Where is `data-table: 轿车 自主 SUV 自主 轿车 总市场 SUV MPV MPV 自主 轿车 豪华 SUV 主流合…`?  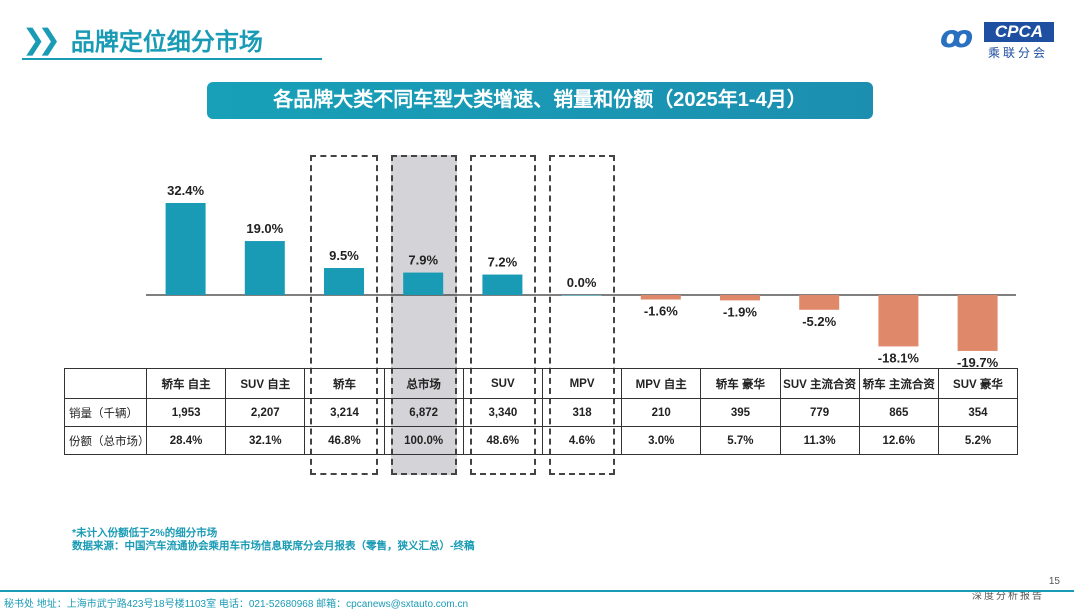
data-table: 轿车 自主 SUV 自主 轿车 总市场 SUV MPV MPV 自主 轿车 豪华 SUV 主流合… is located at coordinates (541, 411).